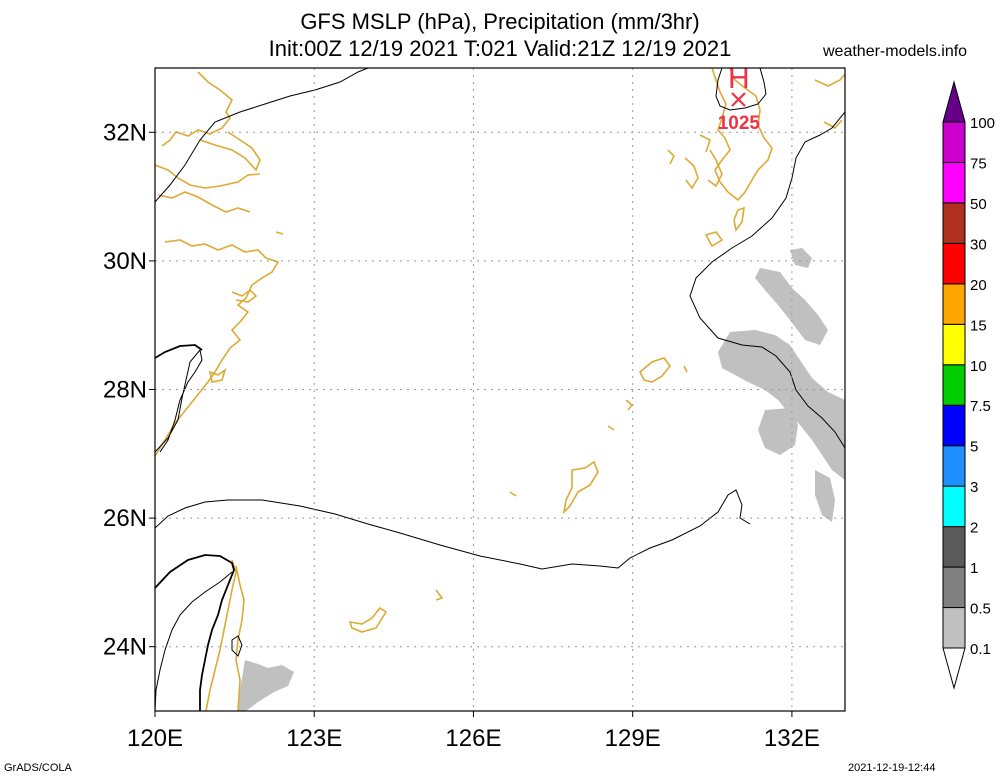 Image resolution: width=1000 pixels, height=779 pixels. What do you see at coordinates (125, 647) in the screenshot?
I see `lat-tick-label: 24N` at bounding box center [125, 647].